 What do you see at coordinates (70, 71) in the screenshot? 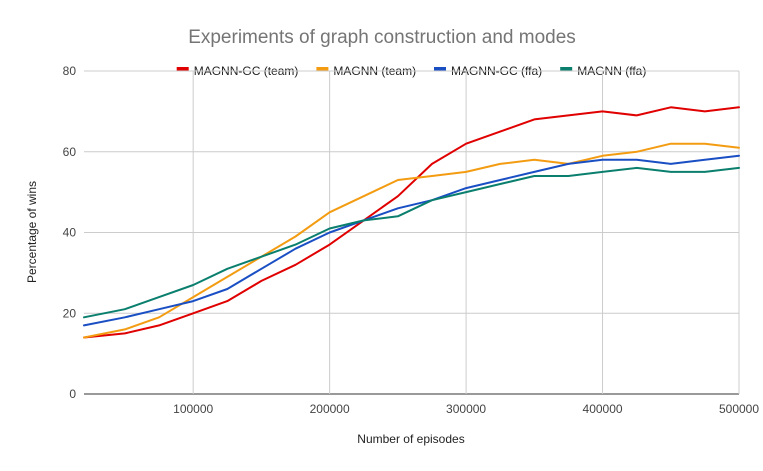
I see `y-tick-label: 80` at bounding box center [70, 71].